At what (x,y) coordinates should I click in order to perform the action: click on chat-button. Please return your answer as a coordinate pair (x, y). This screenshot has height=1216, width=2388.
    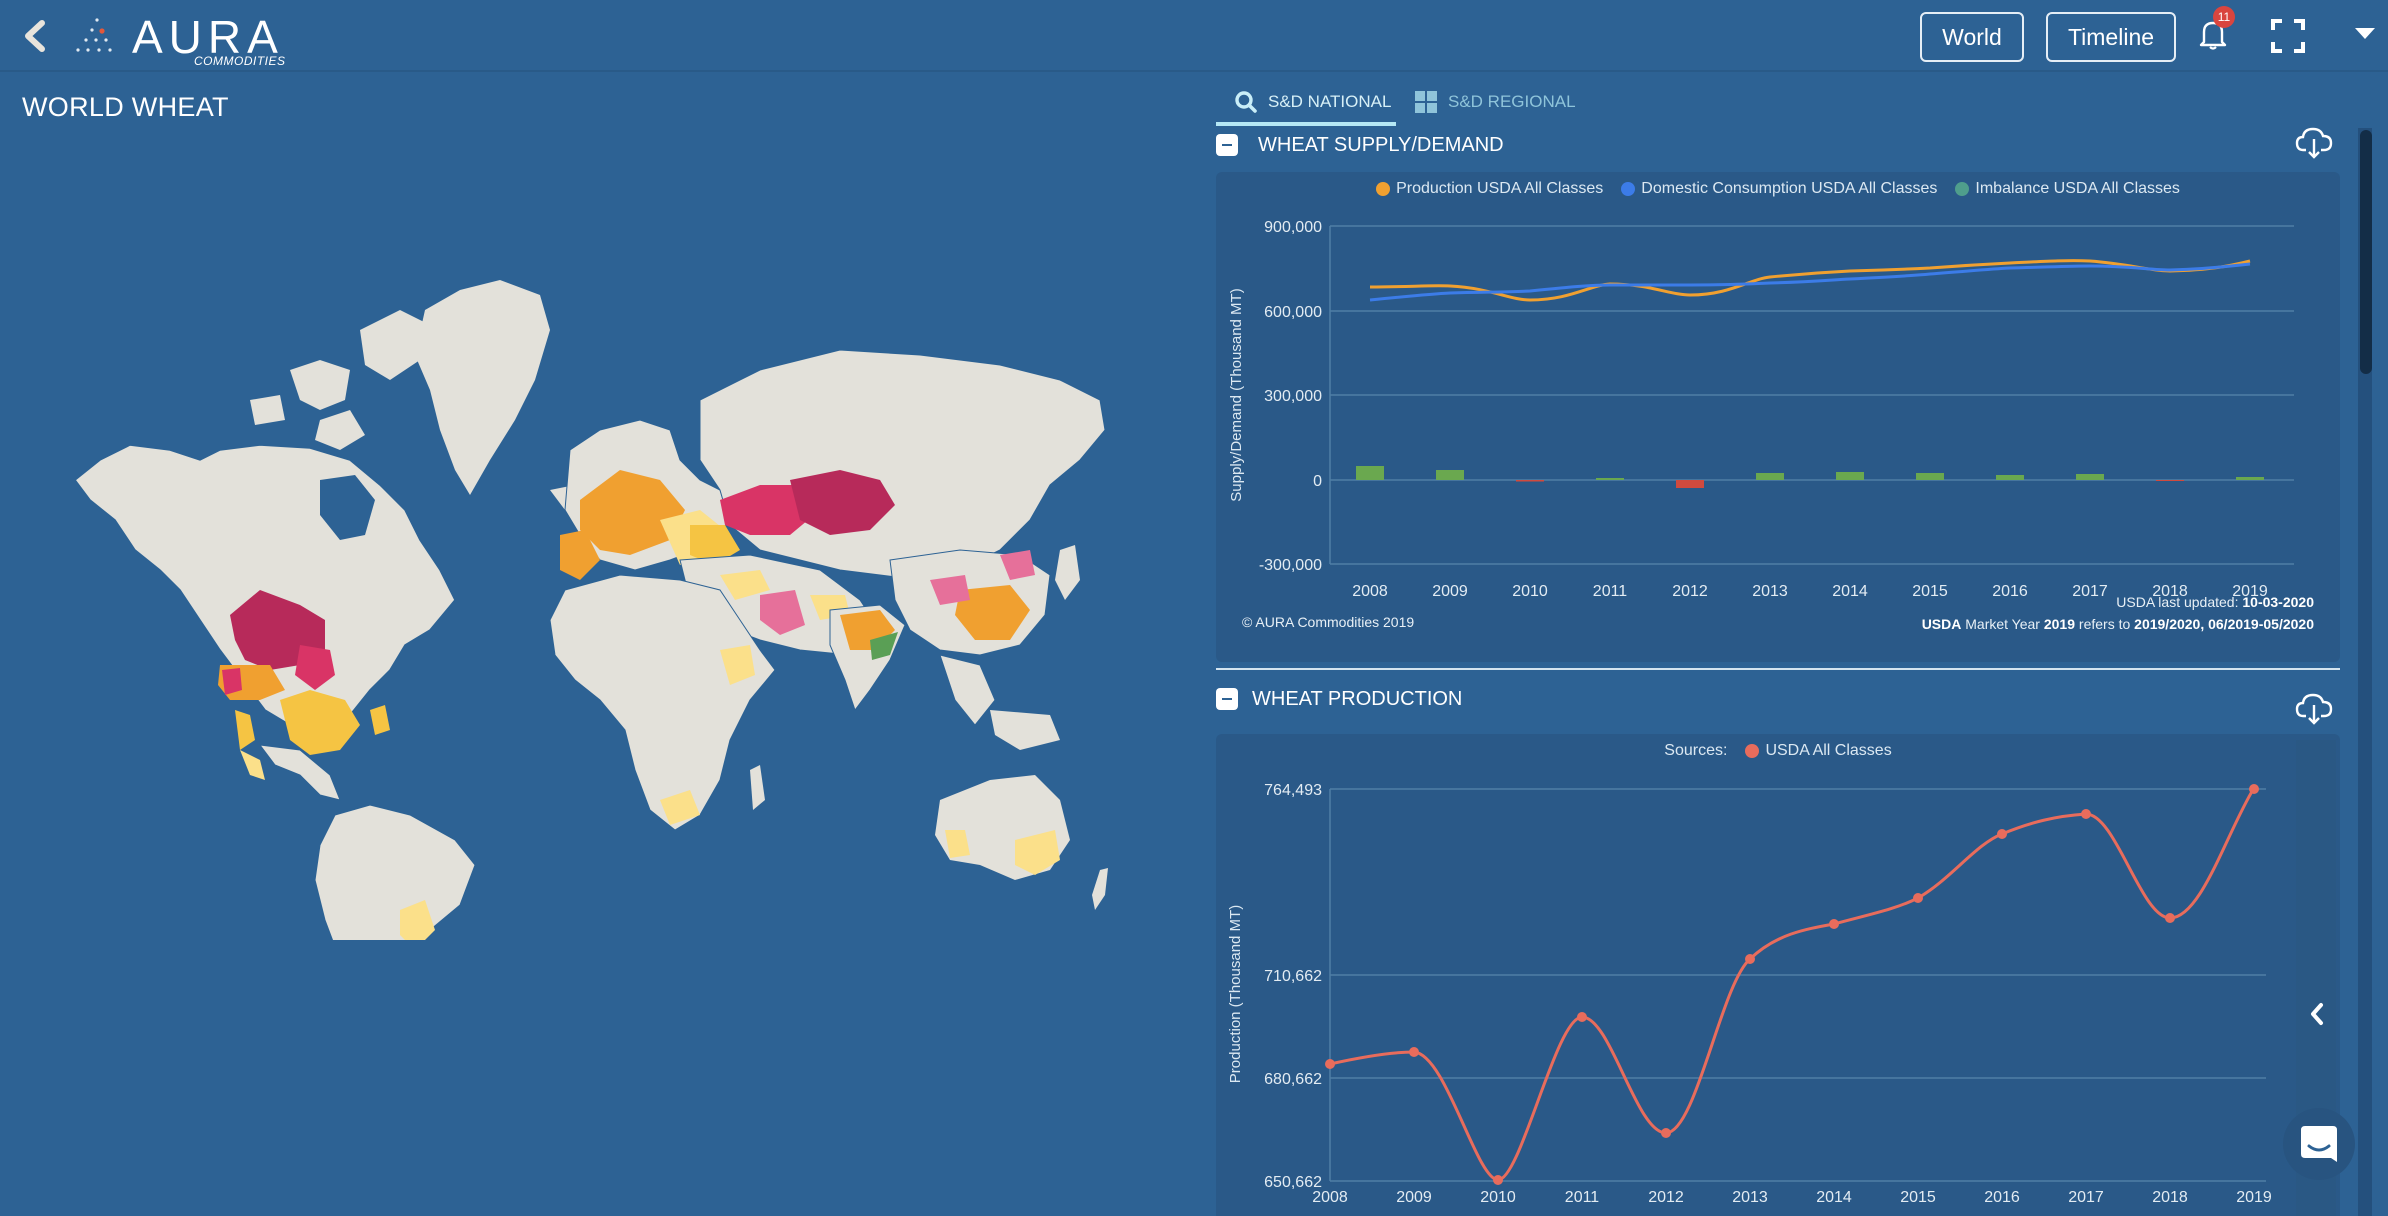
    Looking at the image, I should click on (2319, 1144).